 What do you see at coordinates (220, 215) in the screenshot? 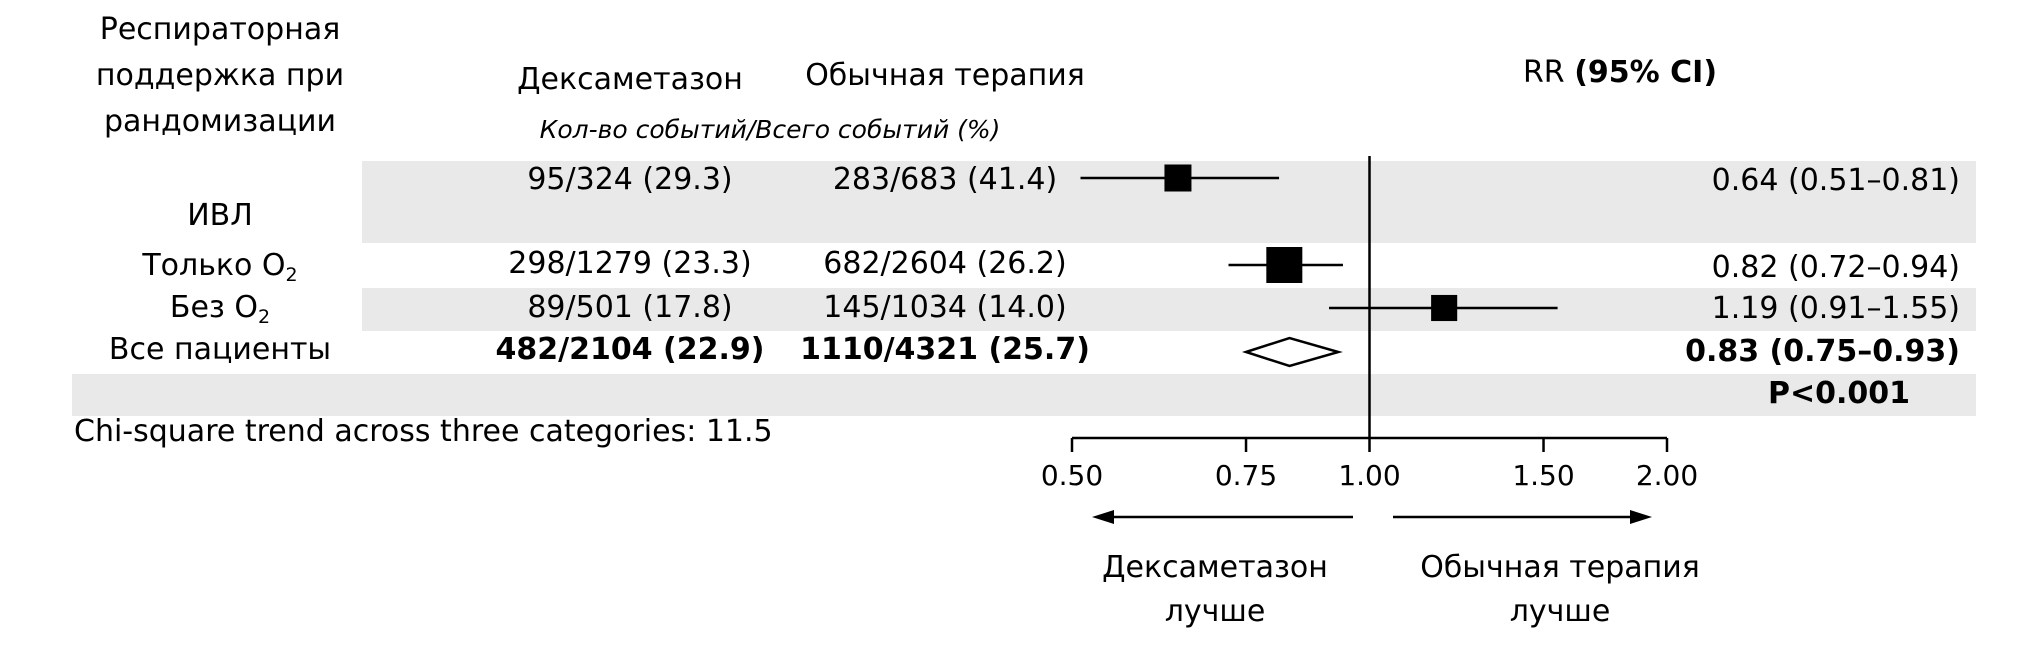
I see `row-label-ventilation: ИВЛ` at bounding box center [220, 215].